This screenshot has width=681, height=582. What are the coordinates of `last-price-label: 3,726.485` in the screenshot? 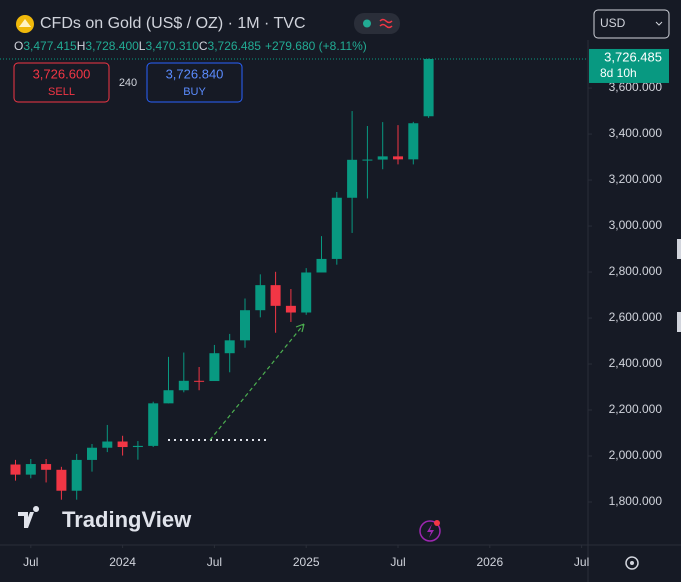 It's located at (633, 56).